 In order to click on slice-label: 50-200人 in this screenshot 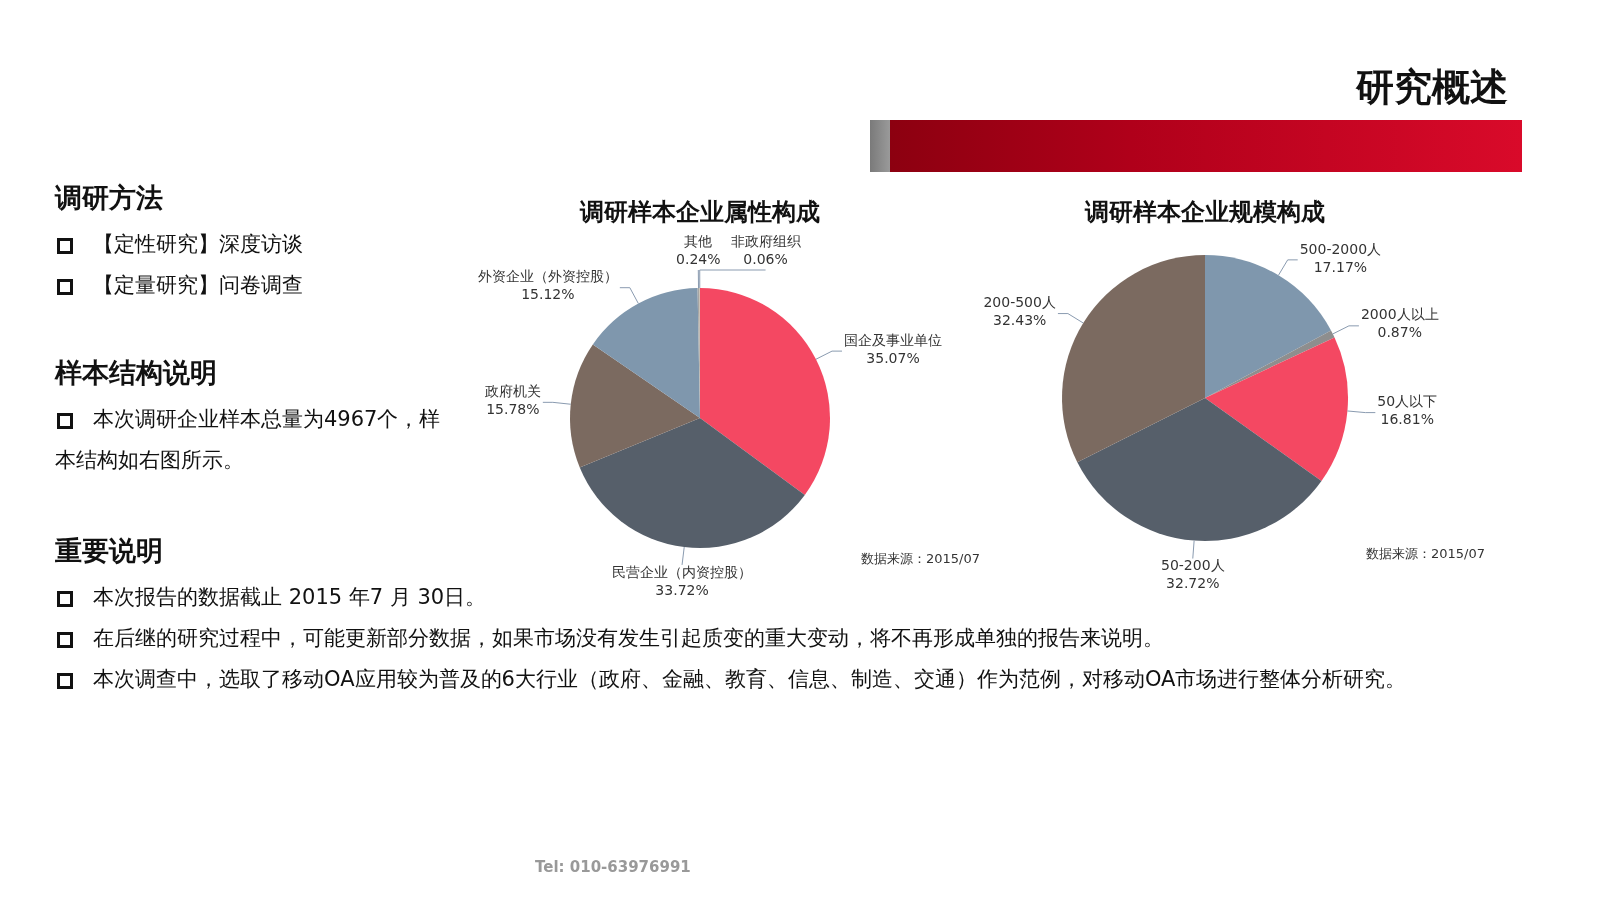, I will do `click(1192, 565)`.